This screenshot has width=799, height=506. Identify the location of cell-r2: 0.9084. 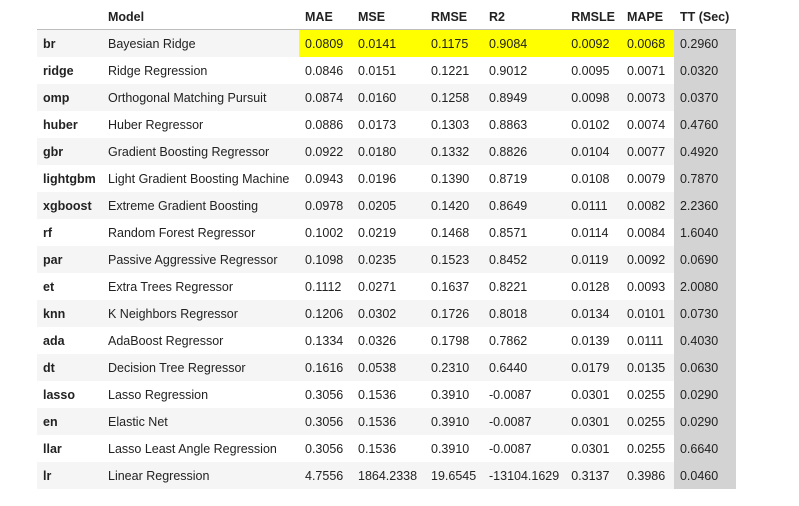
(524, 43).